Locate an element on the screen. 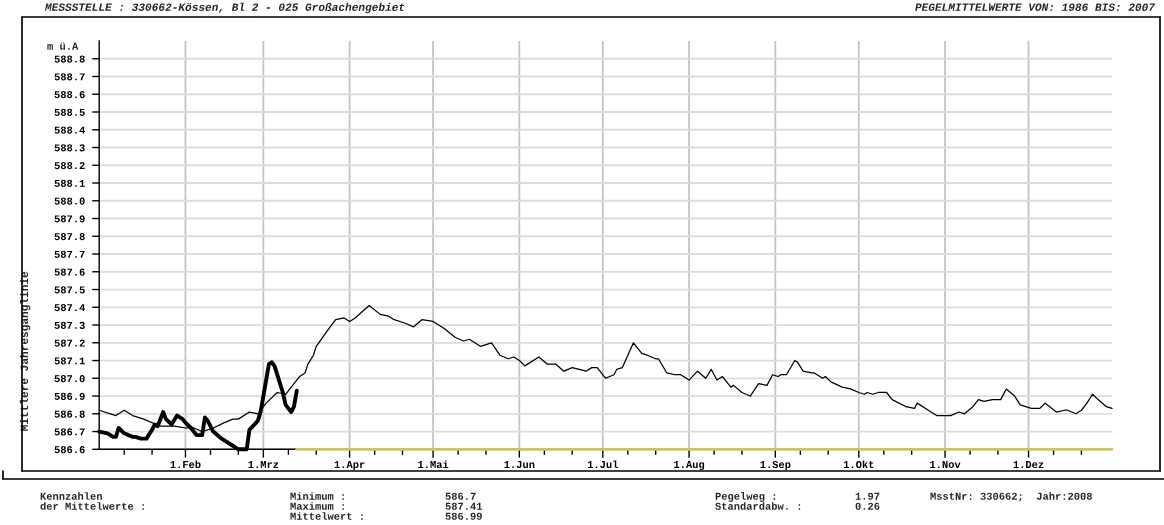 Image resolution: width=1164 pixels, height=525 pixels. y-tick-label: 588.7 is located at coordinates (69, 77).